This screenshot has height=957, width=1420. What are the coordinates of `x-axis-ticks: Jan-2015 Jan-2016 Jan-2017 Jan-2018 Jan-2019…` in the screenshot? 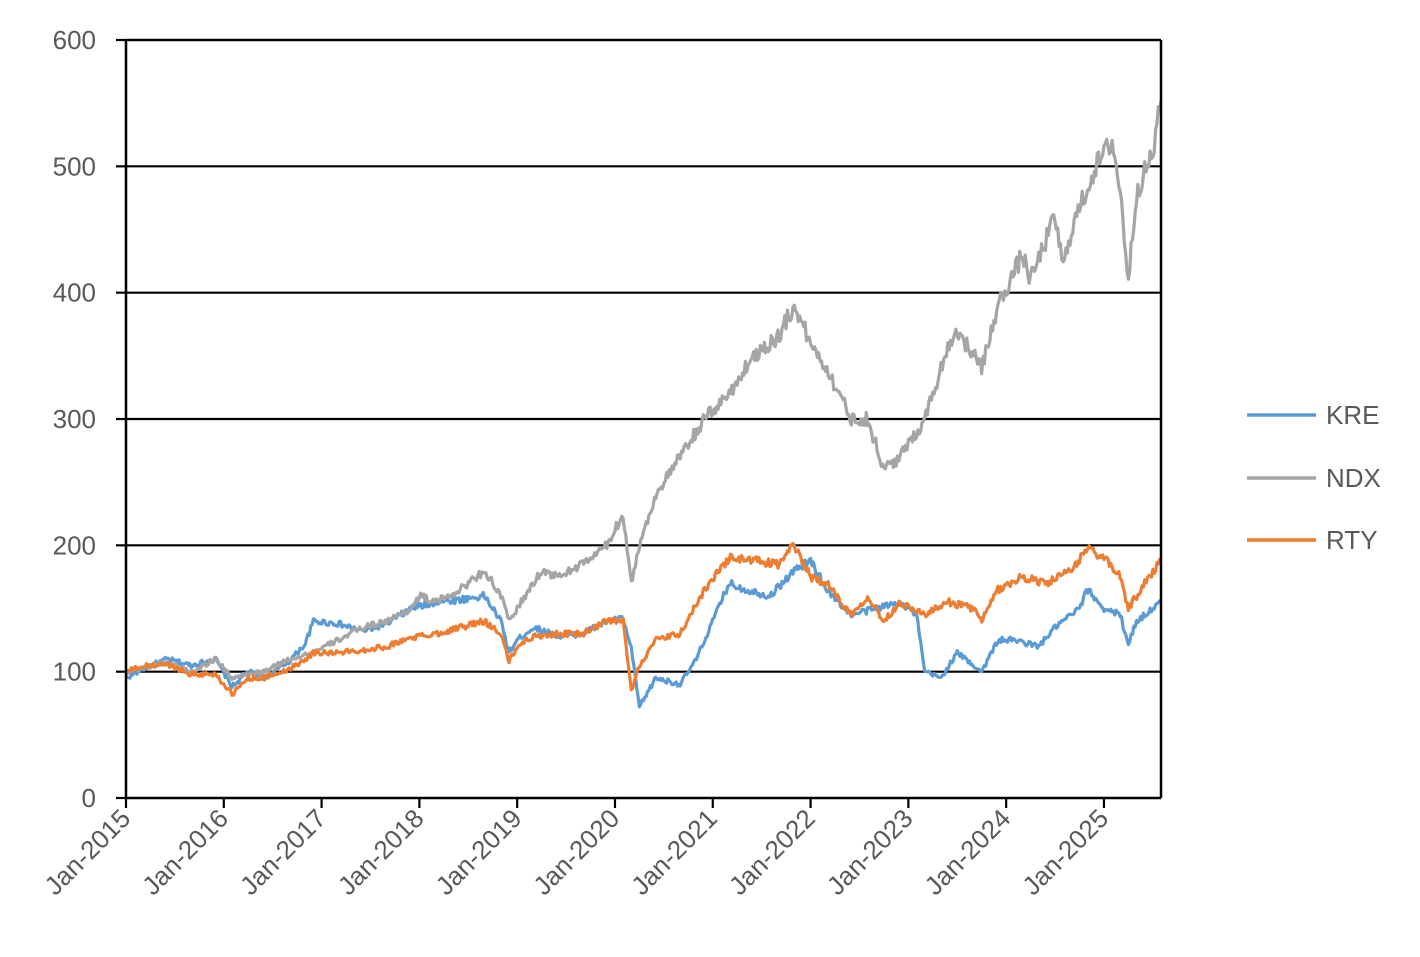 It's located at (576, 849).